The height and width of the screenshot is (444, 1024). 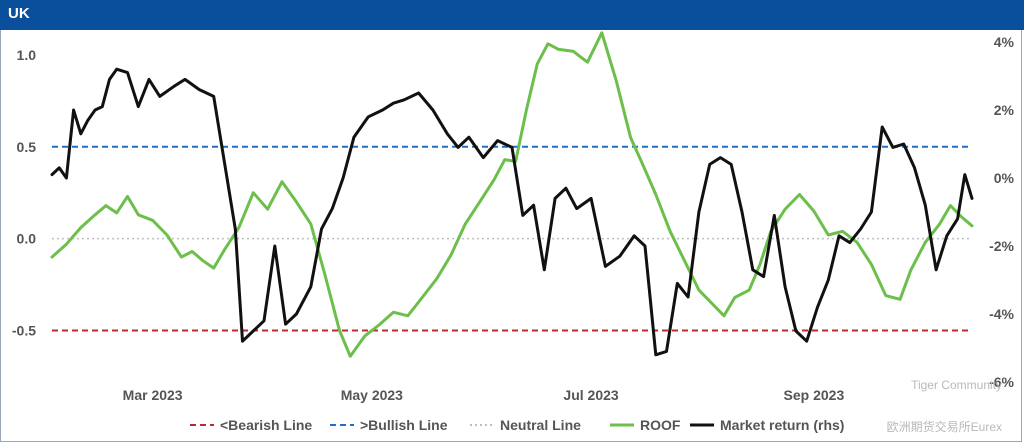 What do you see at coordinates (1001, 382) in the screenshot?
I see `y-right-tick-label: -6%` at bounding box center [1001, 382].